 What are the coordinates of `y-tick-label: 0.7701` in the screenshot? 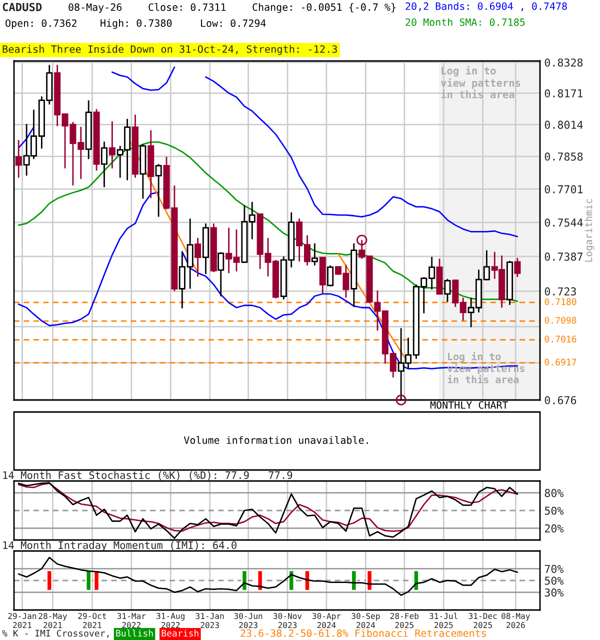 It's located at (563, 189).